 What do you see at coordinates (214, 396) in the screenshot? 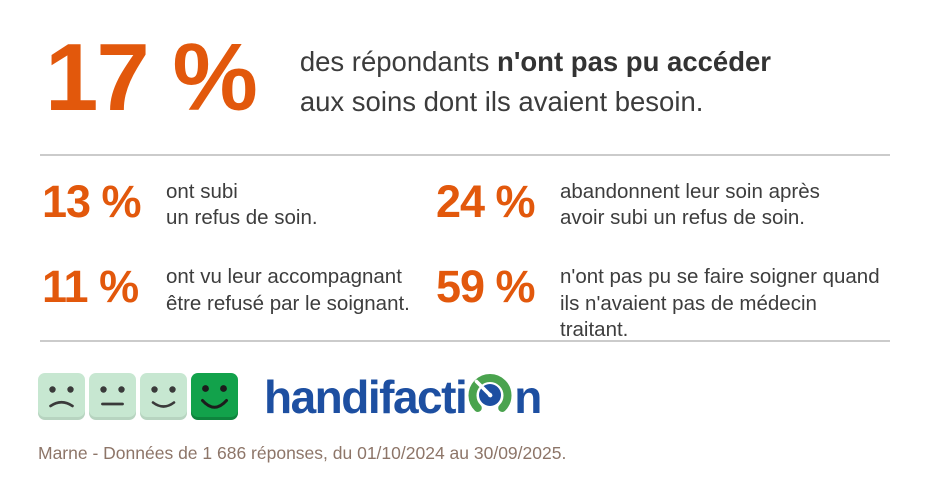
I see `big-smile-face-icon` at bounding box center [214, 396].